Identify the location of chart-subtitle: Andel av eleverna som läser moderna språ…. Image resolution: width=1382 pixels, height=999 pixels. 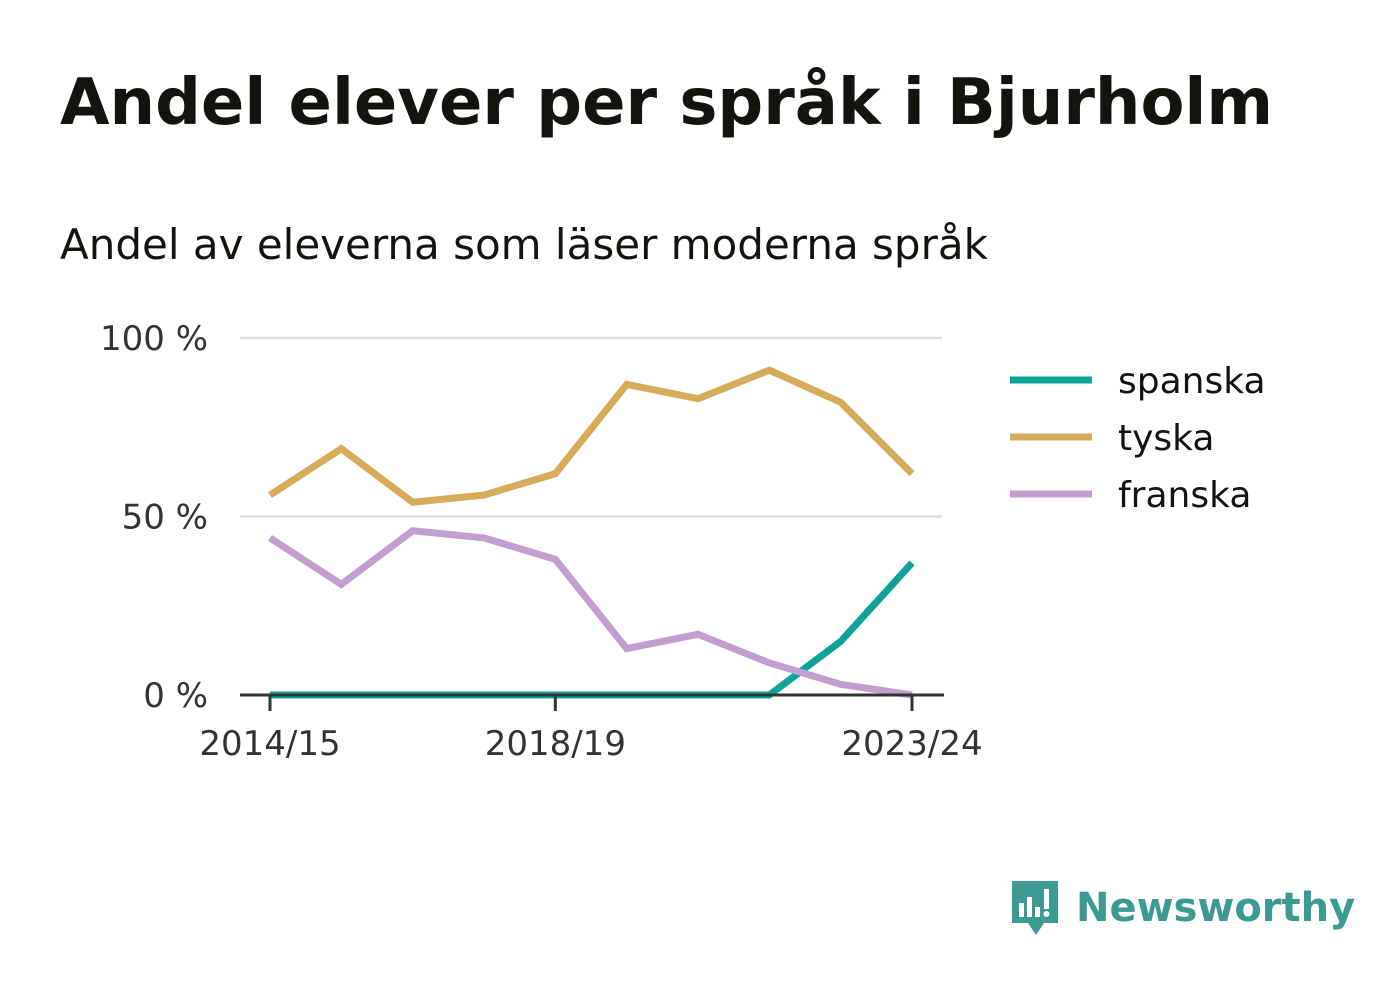
(524, 244).